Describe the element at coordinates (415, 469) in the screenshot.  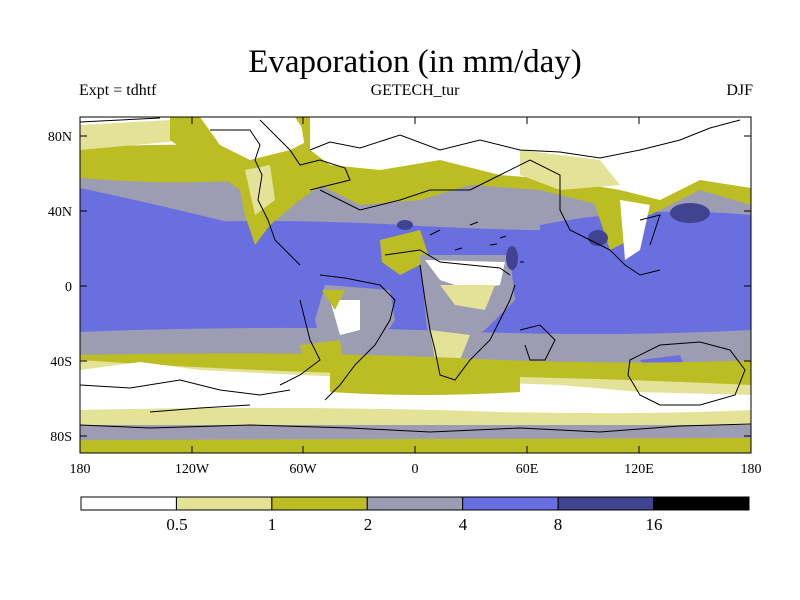
I see `x-tick-0: 0` at that location.